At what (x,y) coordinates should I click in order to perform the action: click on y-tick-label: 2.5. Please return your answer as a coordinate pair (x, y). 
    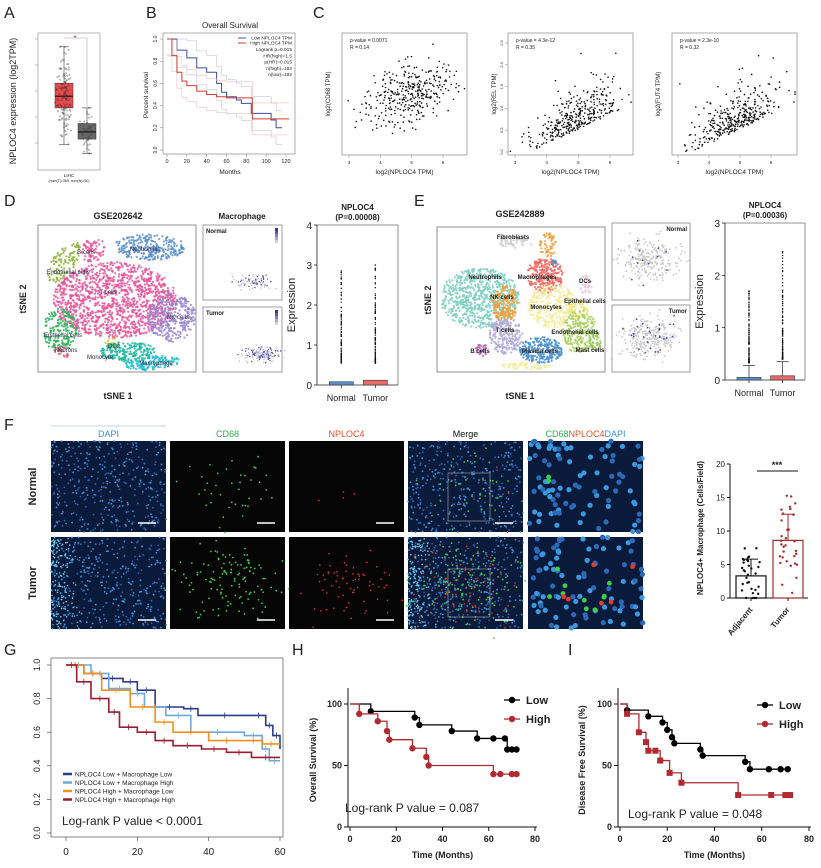
    Looking at the image, I should click on (502, 42).